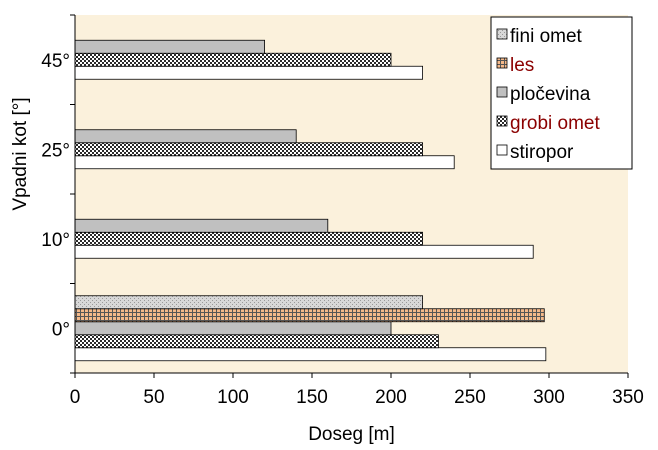  What do you see at coordinates (61, 329) in the screenshot?
I see `y-tick-label-0deg: 0°` at bounding box center [61, 329].